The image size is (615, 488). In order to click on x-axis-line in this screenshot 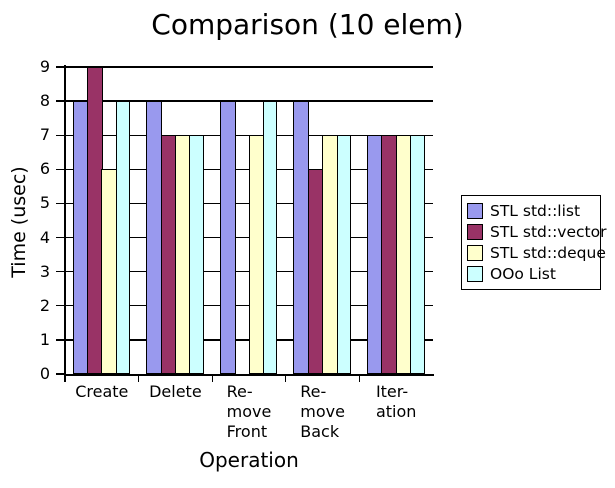, I will do `click(248, 374)`.